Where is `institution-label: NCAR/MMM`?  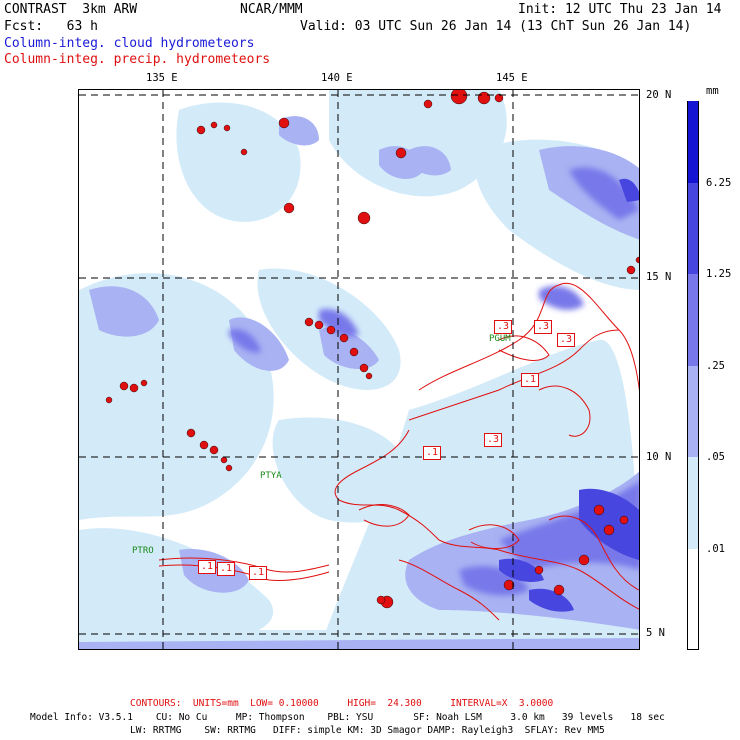 institution-label: NCAR/MMM is located at coordinates (271, 9).